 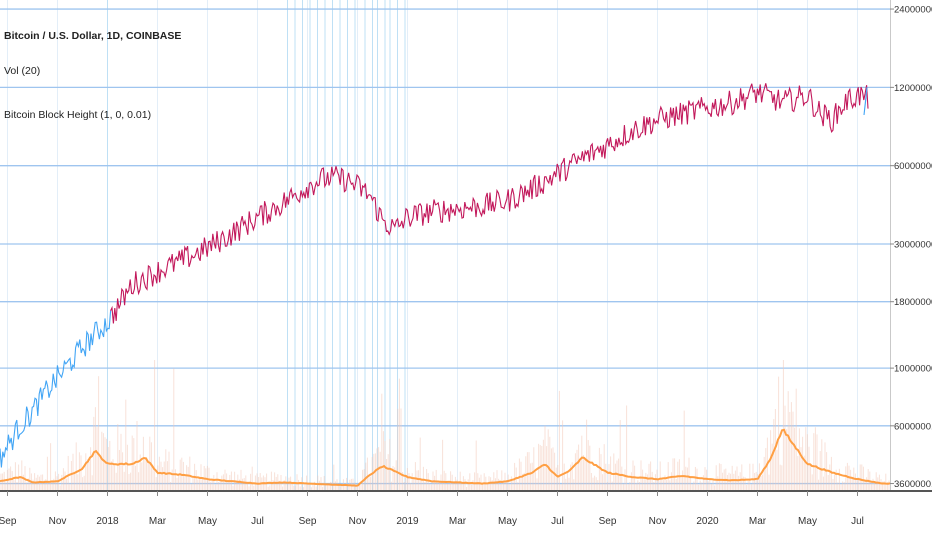 What do you see at coordinates (58, 521) in the screenshot?
I see `time-tick-label-1: Nov` at bounding box center [58, 521].